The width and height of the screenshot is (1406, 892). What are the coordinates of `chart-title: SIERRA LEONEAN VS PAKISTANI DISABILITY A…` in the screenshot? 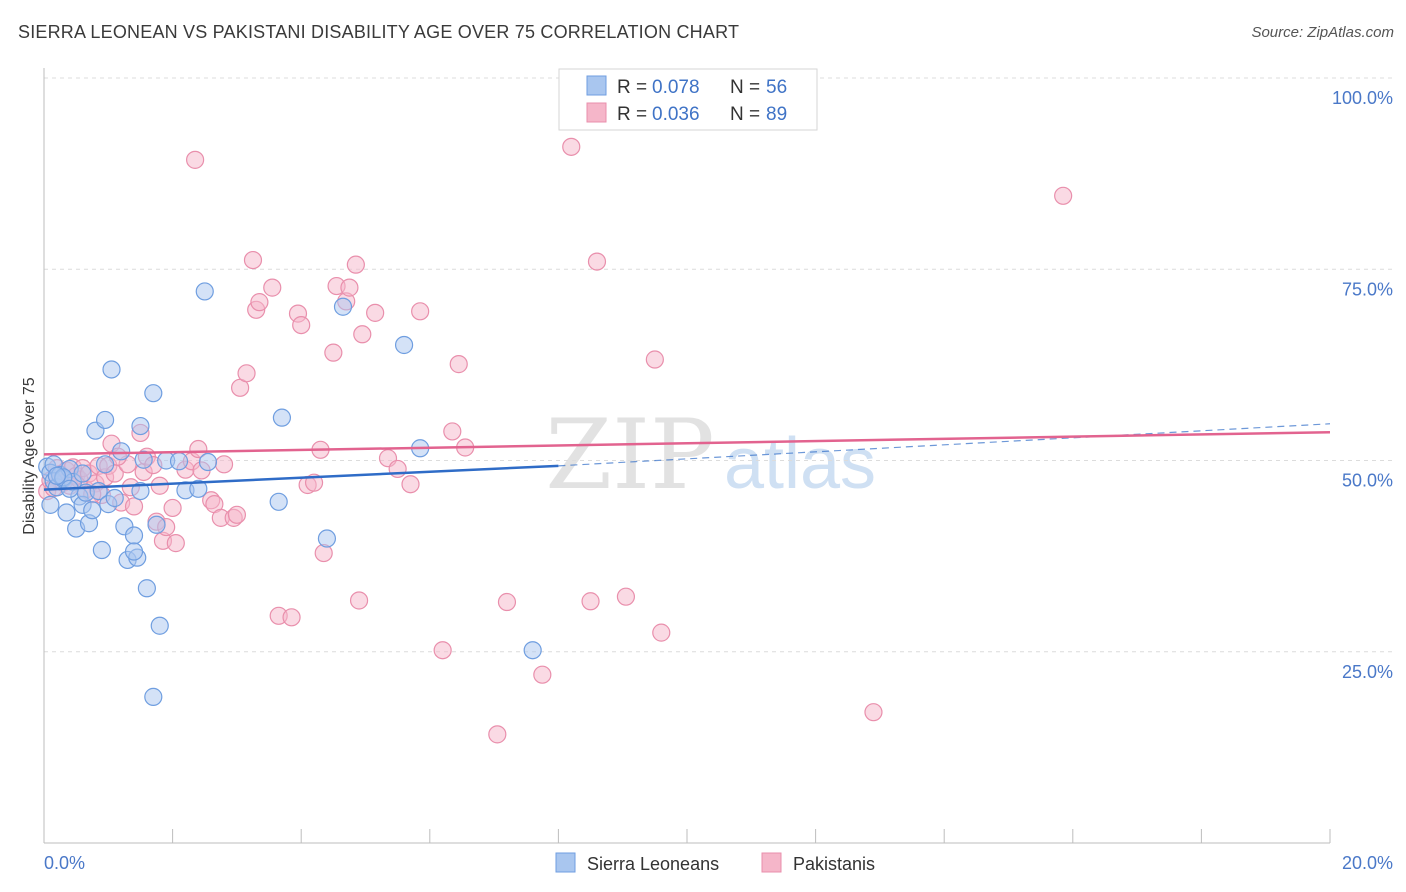 It's located at (379, 32).